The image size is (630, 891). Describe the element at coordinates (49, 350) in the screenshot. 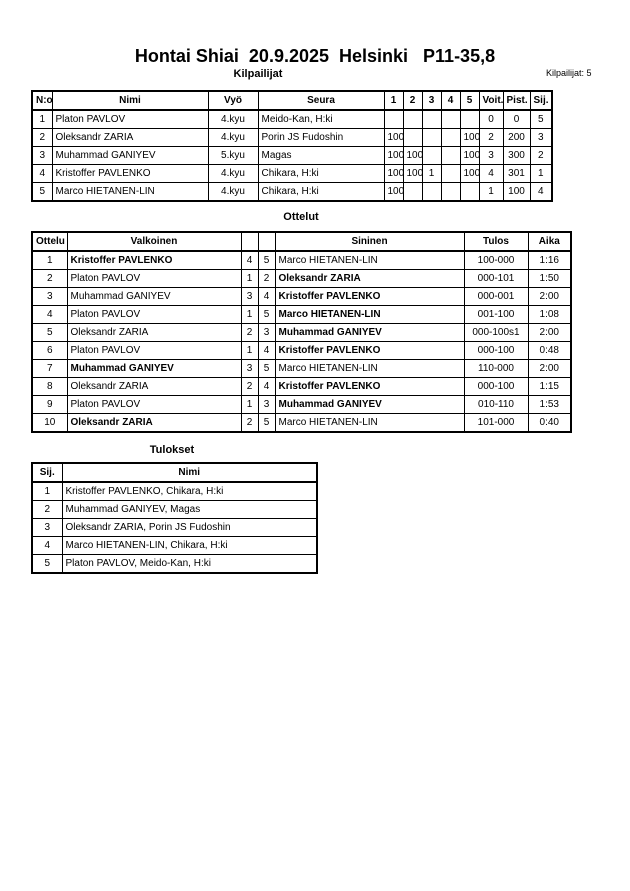

I see `cell: 6` at that location.